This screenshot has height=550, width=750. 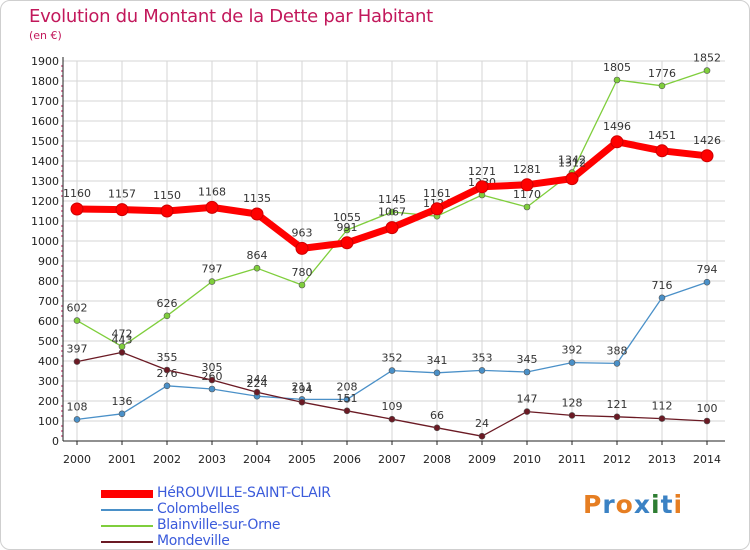 What do you see at coordinates (45, 181) in the screenshot?
I see `y-tick-label: 1300` at bounding box center [45, 181].